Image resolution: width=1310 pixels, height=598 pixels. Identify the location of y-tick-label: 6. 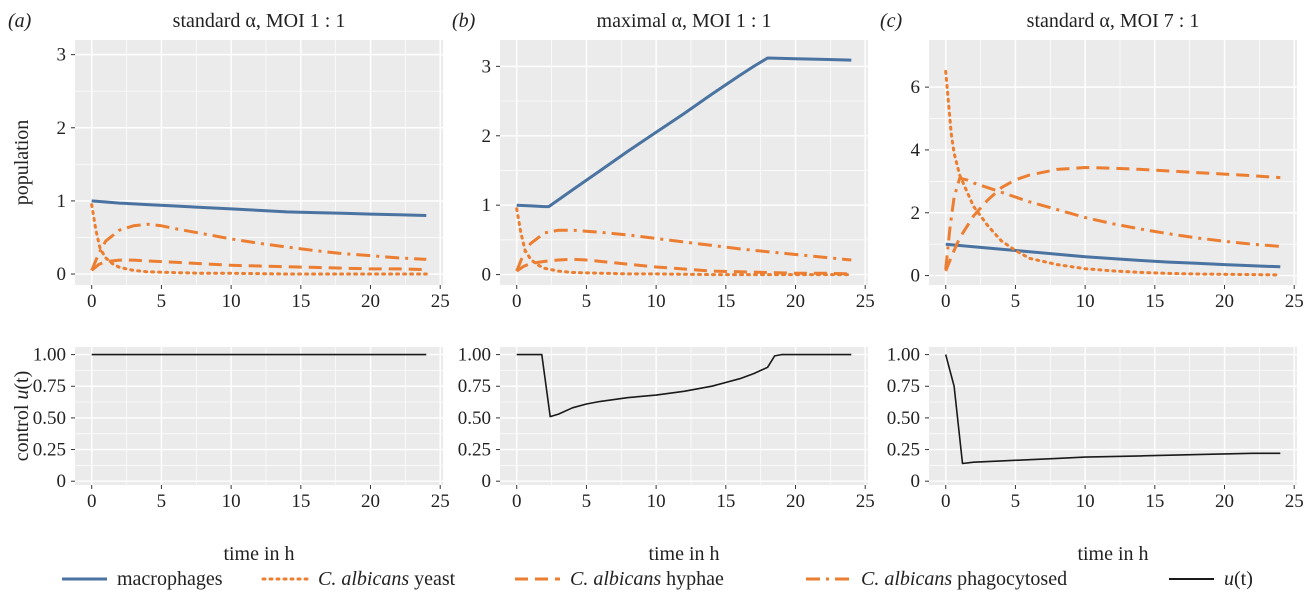
(916, 87).